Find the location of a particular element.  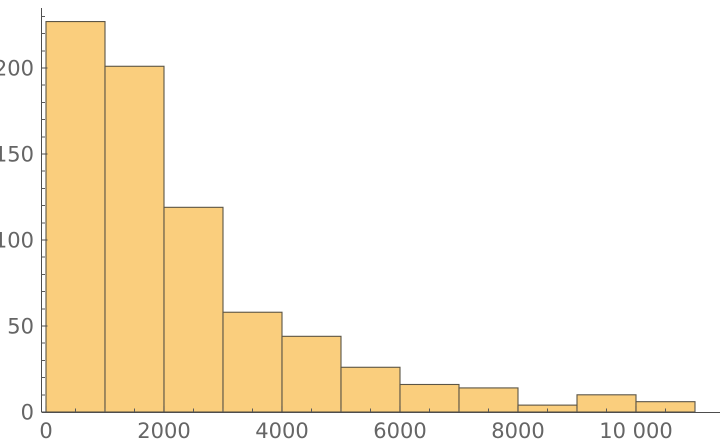

y-axis-tick-labels: 0 50 100 150 200 is located at coordinates (17, 241).